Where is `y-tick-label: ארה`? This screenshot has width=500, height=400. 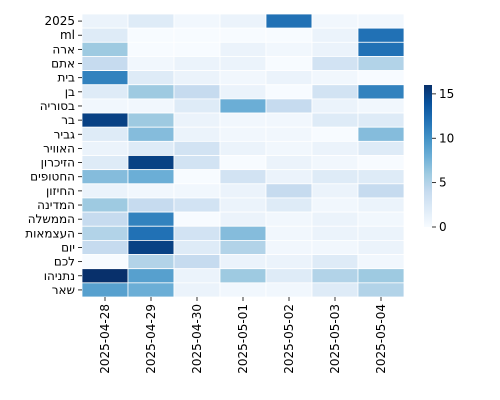 y-tick-label: ארה is located at coordinates (63, 49).